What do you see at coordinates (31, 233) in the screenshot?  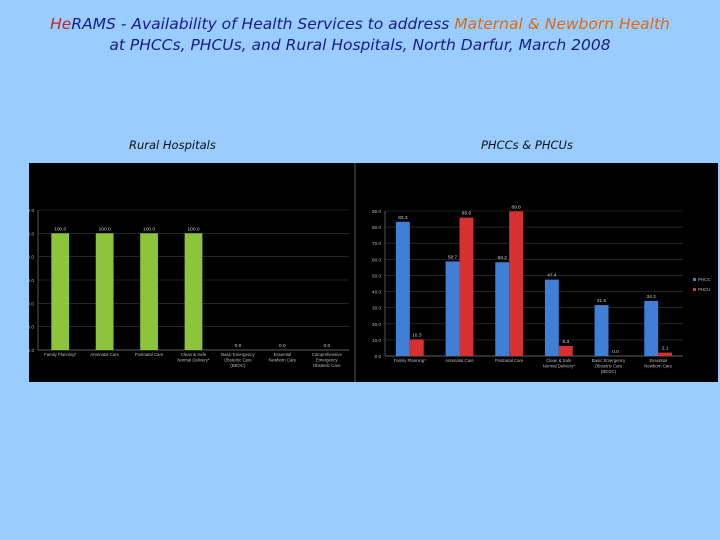 I see `rural-chart-y-tick-label: 100.0` at bounding box center [31, 233].